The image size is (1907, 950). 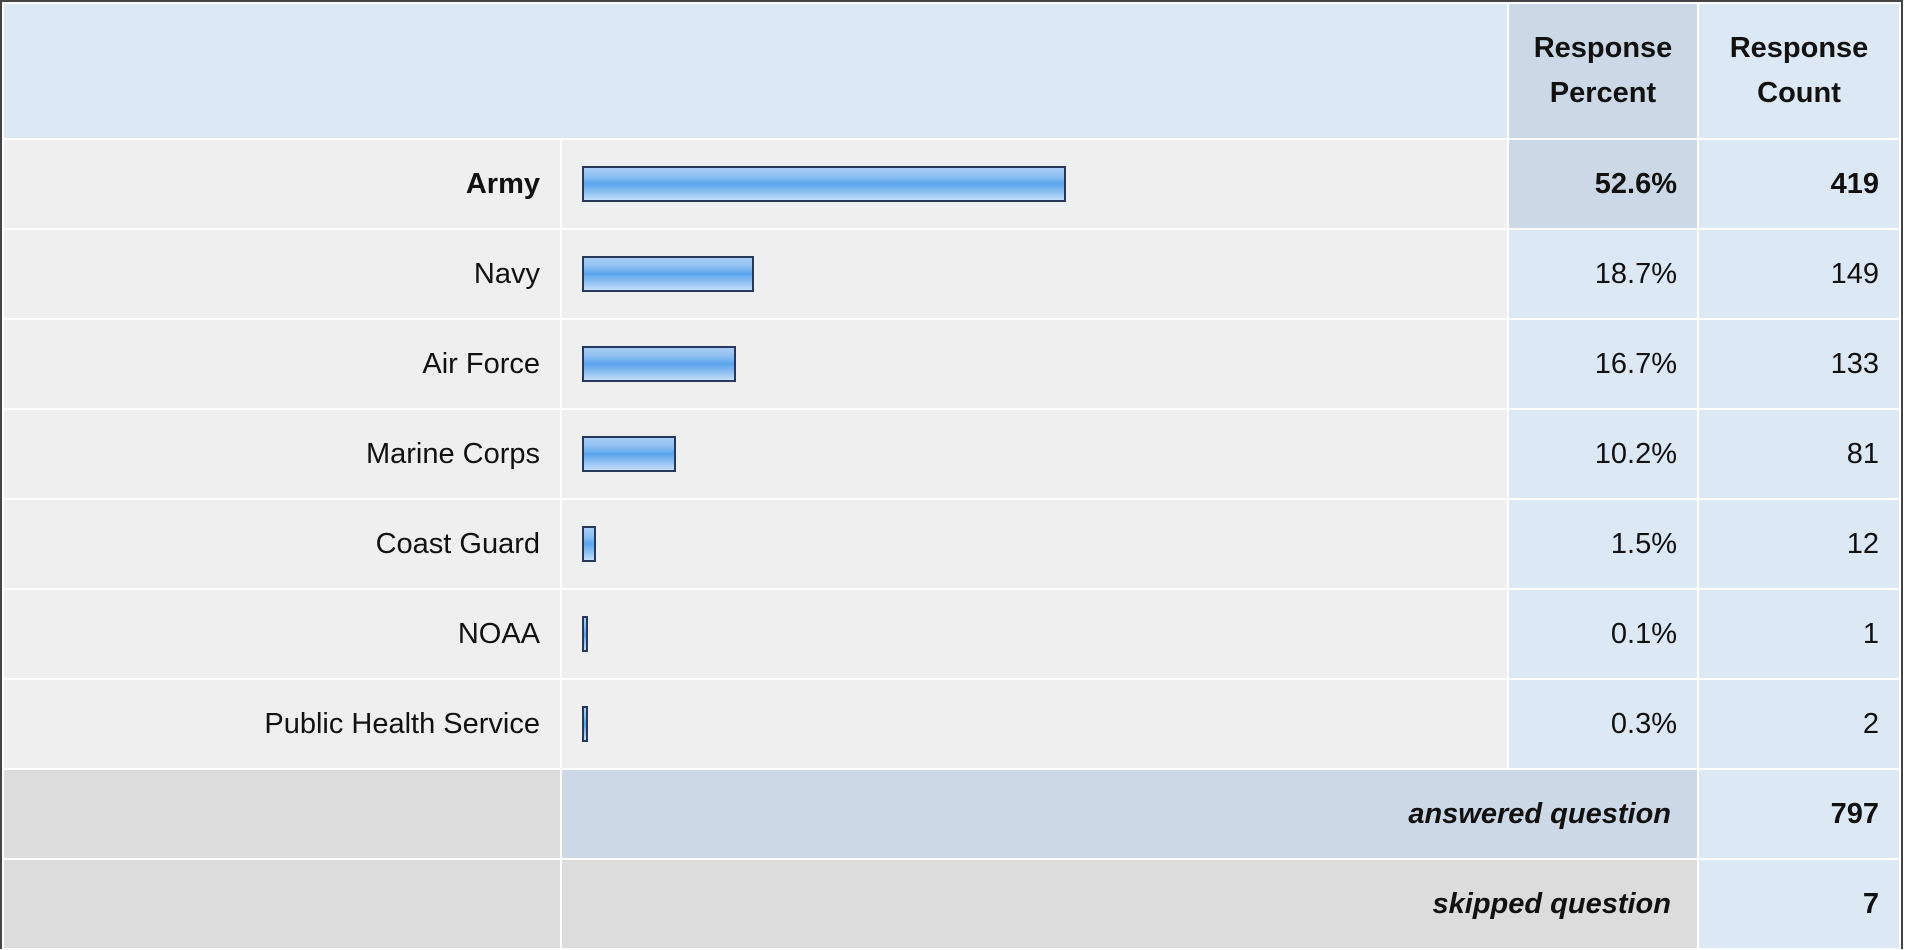 What do you see at coordinates (1799, 364) in the screenshot?
I see `response-count-value: 133` at bounding box center [1799, 364].